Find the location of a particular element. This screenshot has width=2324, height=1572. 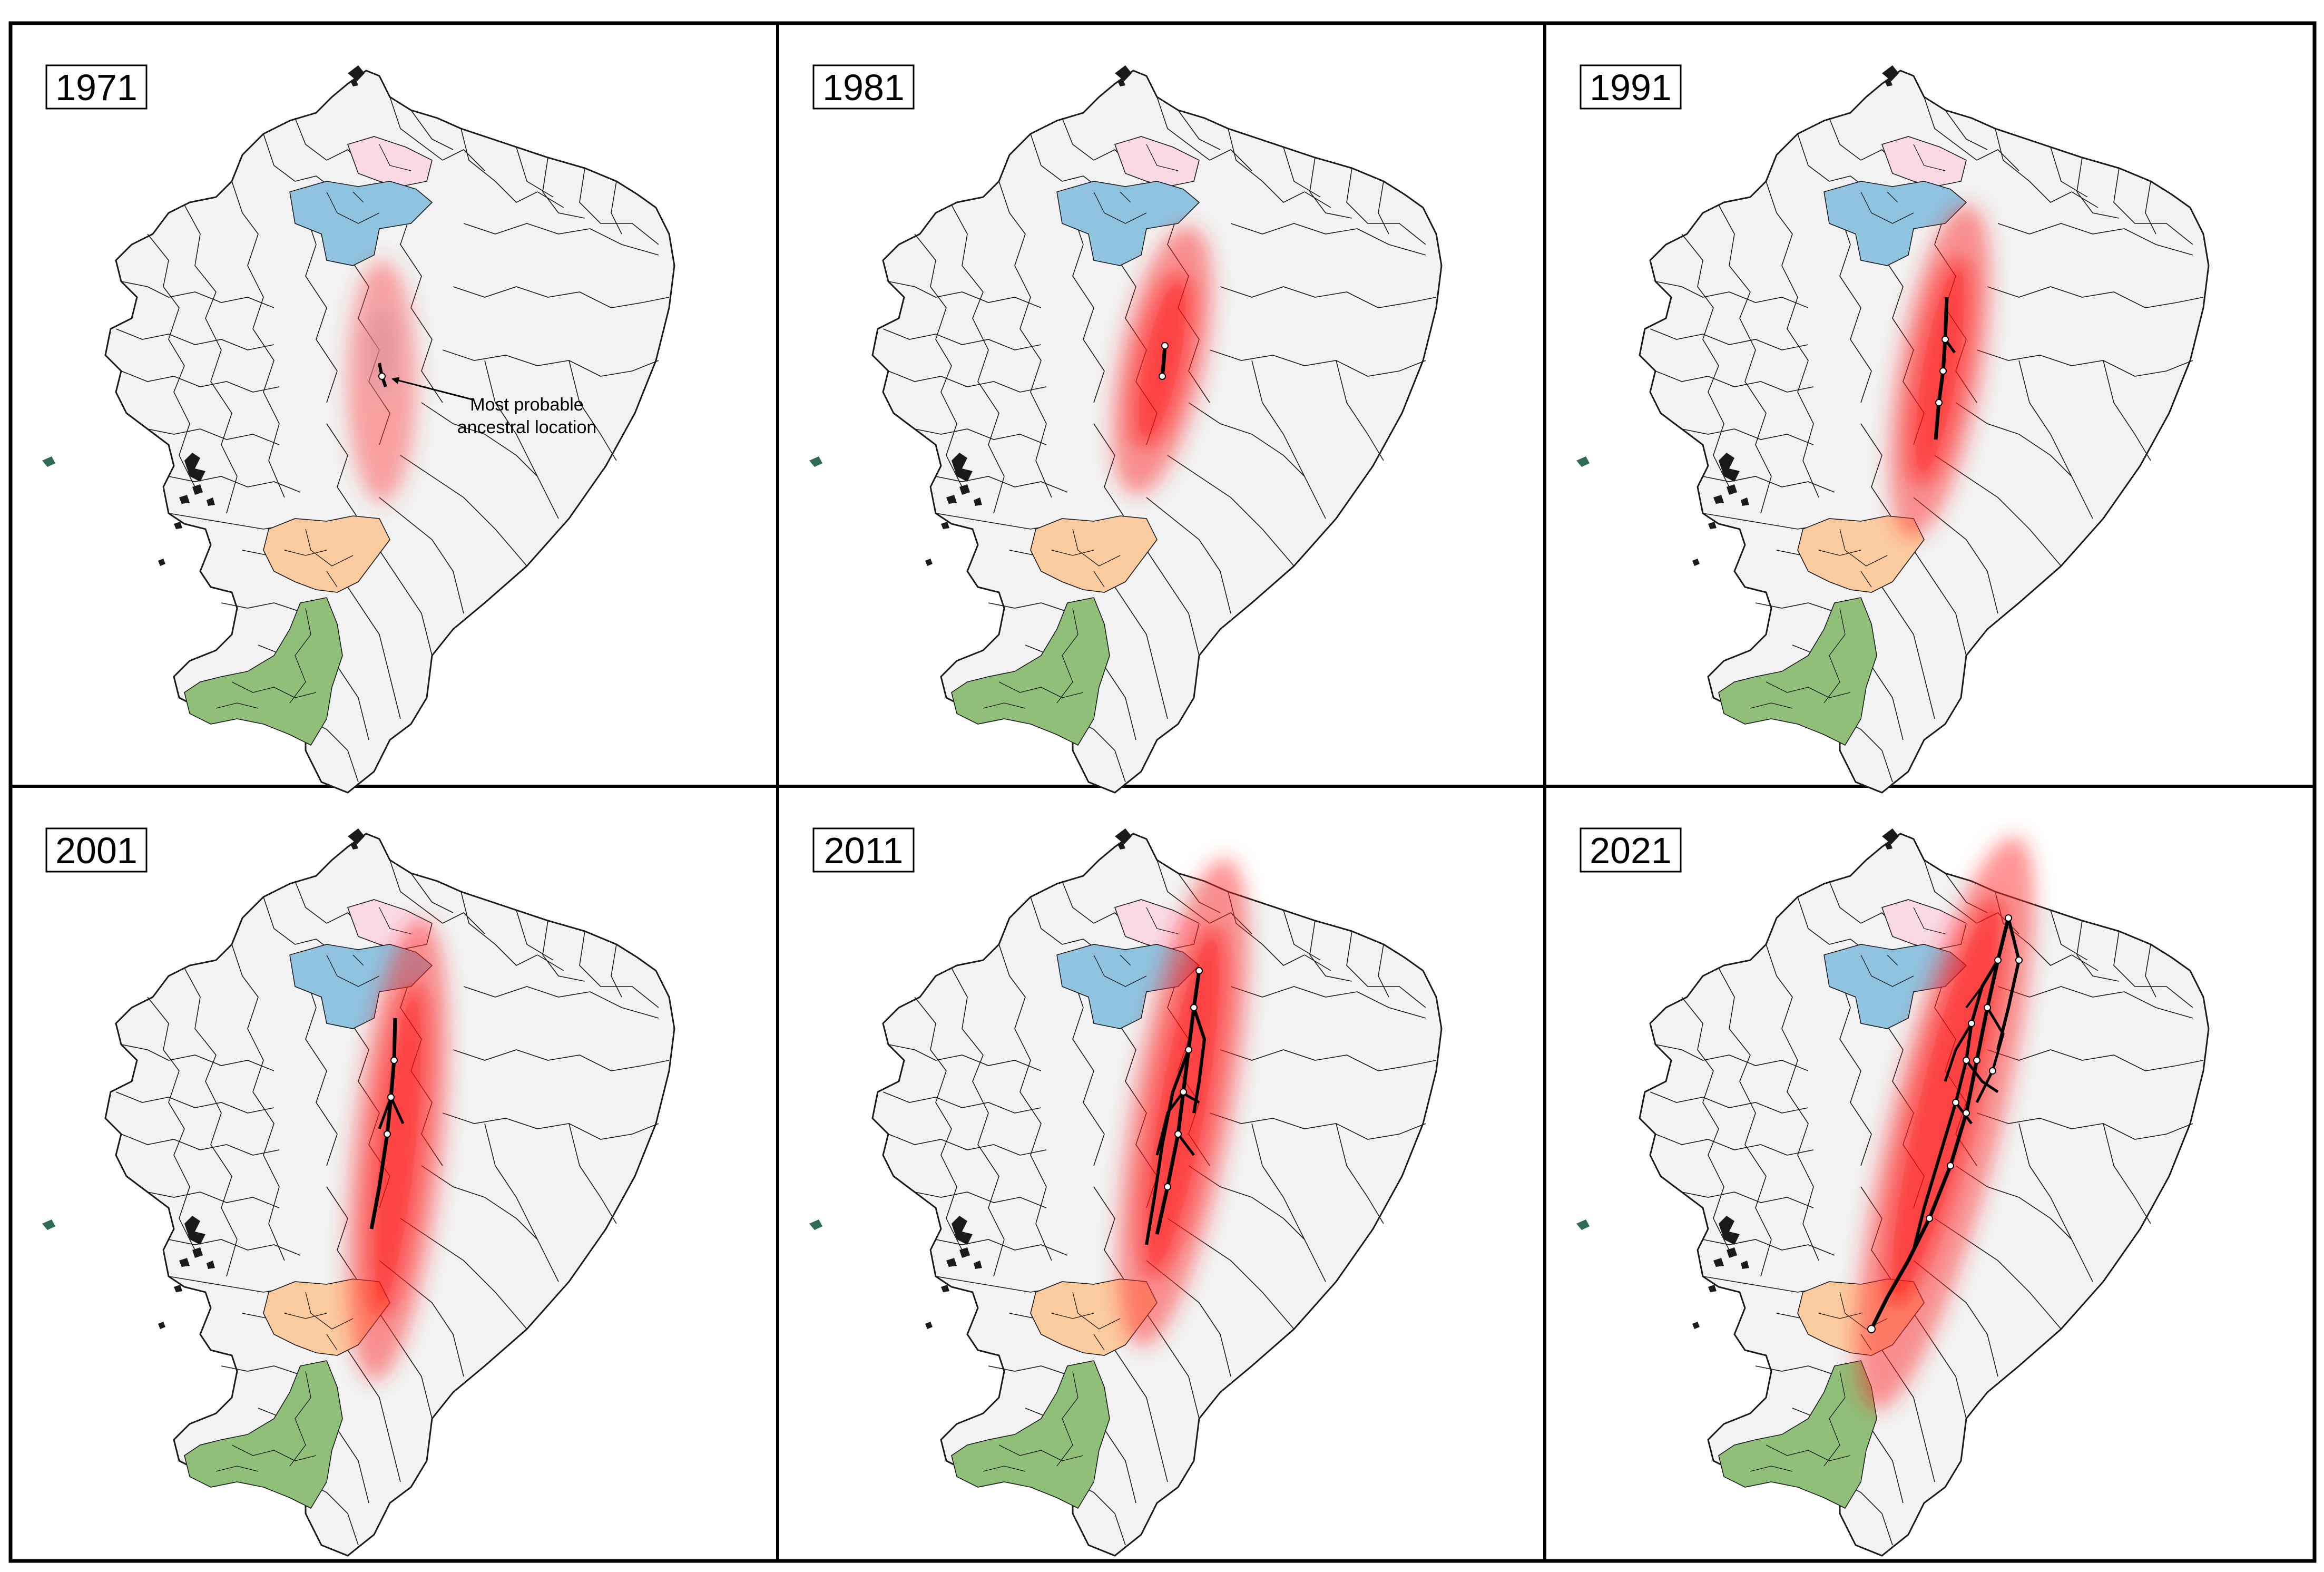

map-panel-2021: 2021 is located at coordinates (1892, 1192).